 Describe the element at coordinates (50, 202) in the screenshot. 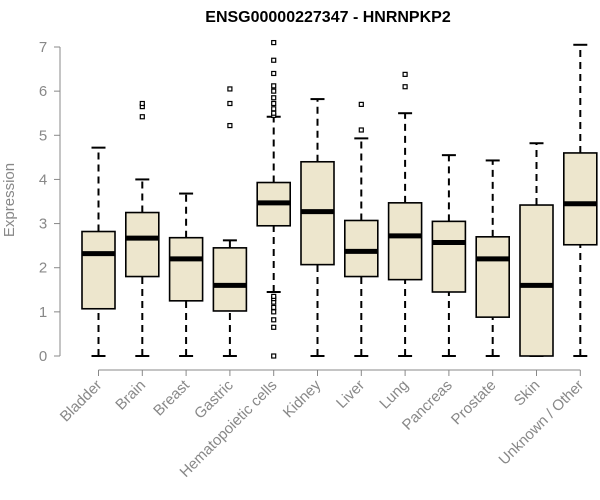

I see `y-axis: 0 1 2 3 4 5 6 7` at that location.